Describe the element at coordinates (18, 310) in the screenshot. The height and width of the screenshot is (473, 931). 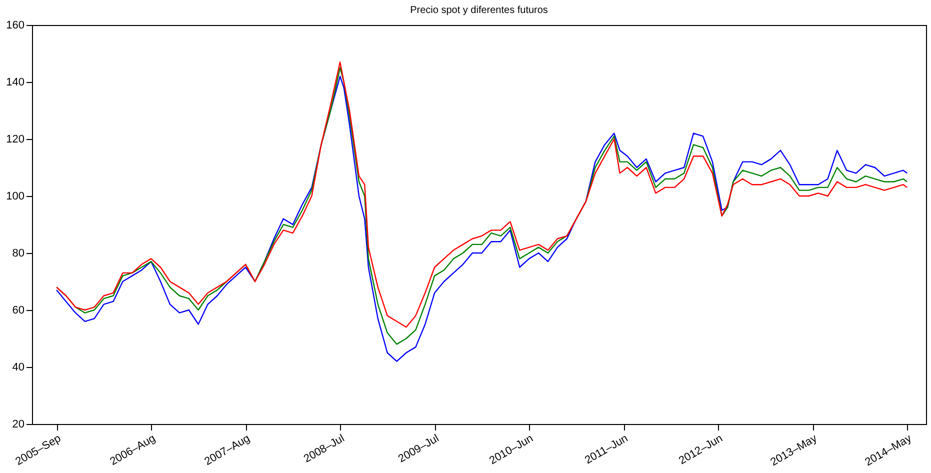
I see `y-tick-label: 60` at that location.